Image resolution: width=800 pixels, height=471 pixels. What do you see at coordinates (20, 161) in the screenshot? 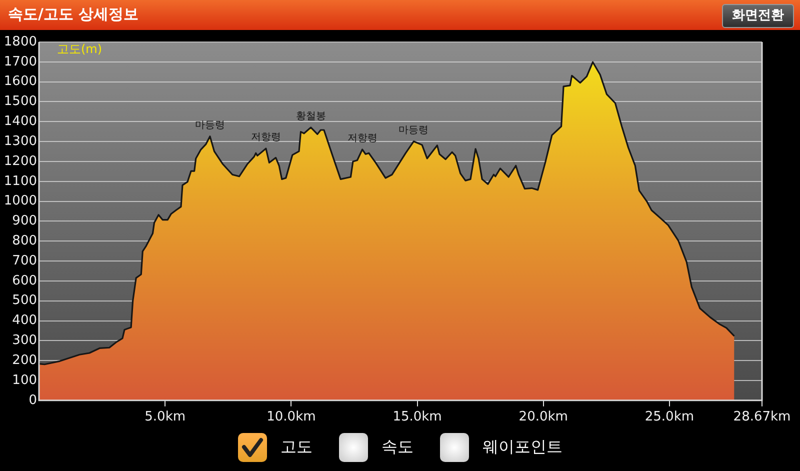
I see `y-tick-label: 1200` at bounding box center [20, 161].